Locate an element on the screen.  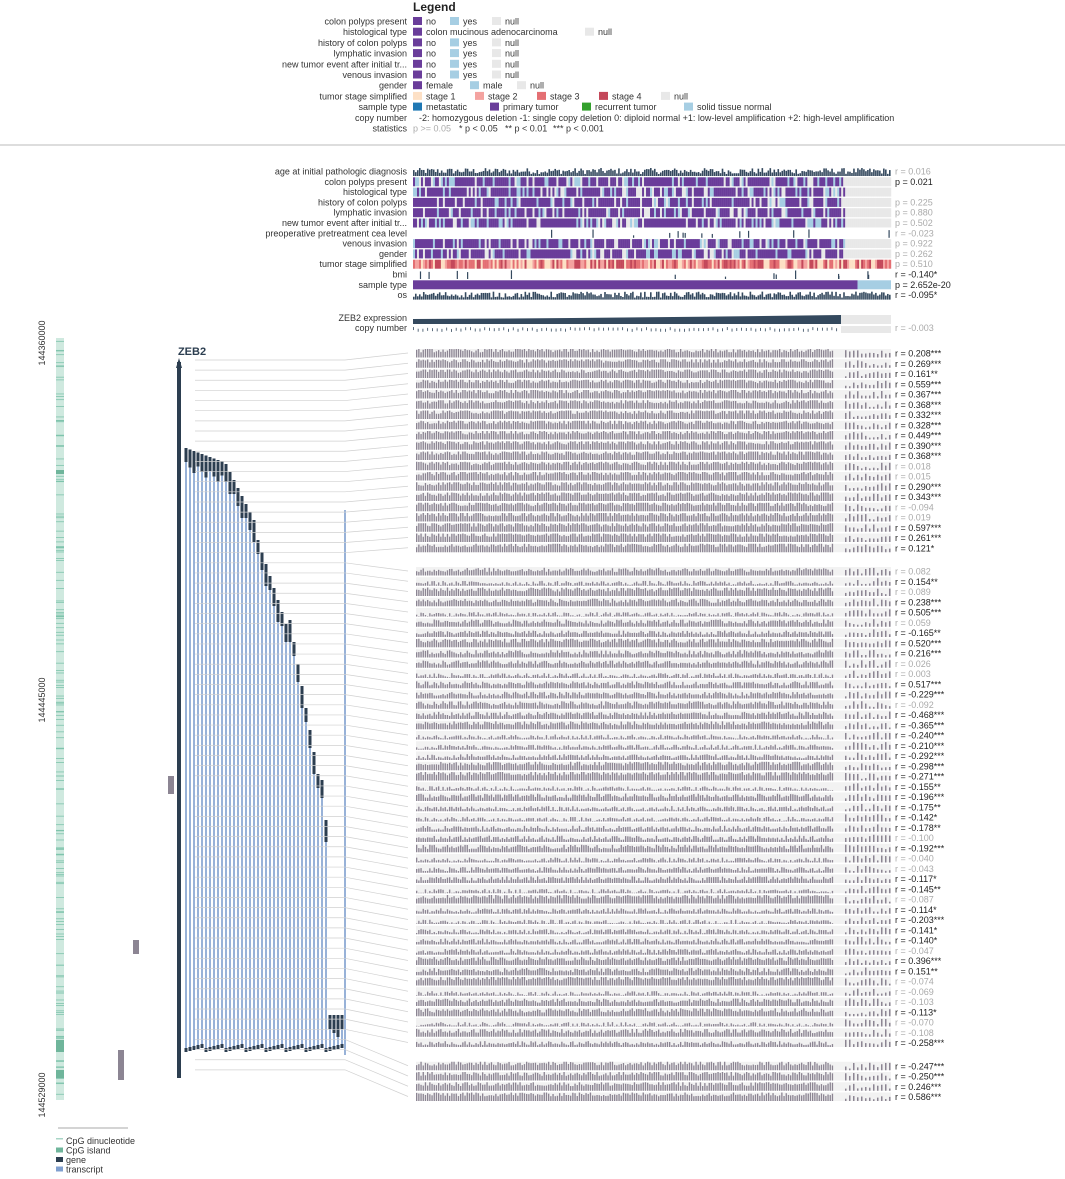
copy-number-tick is located at coordinates (680, 330).